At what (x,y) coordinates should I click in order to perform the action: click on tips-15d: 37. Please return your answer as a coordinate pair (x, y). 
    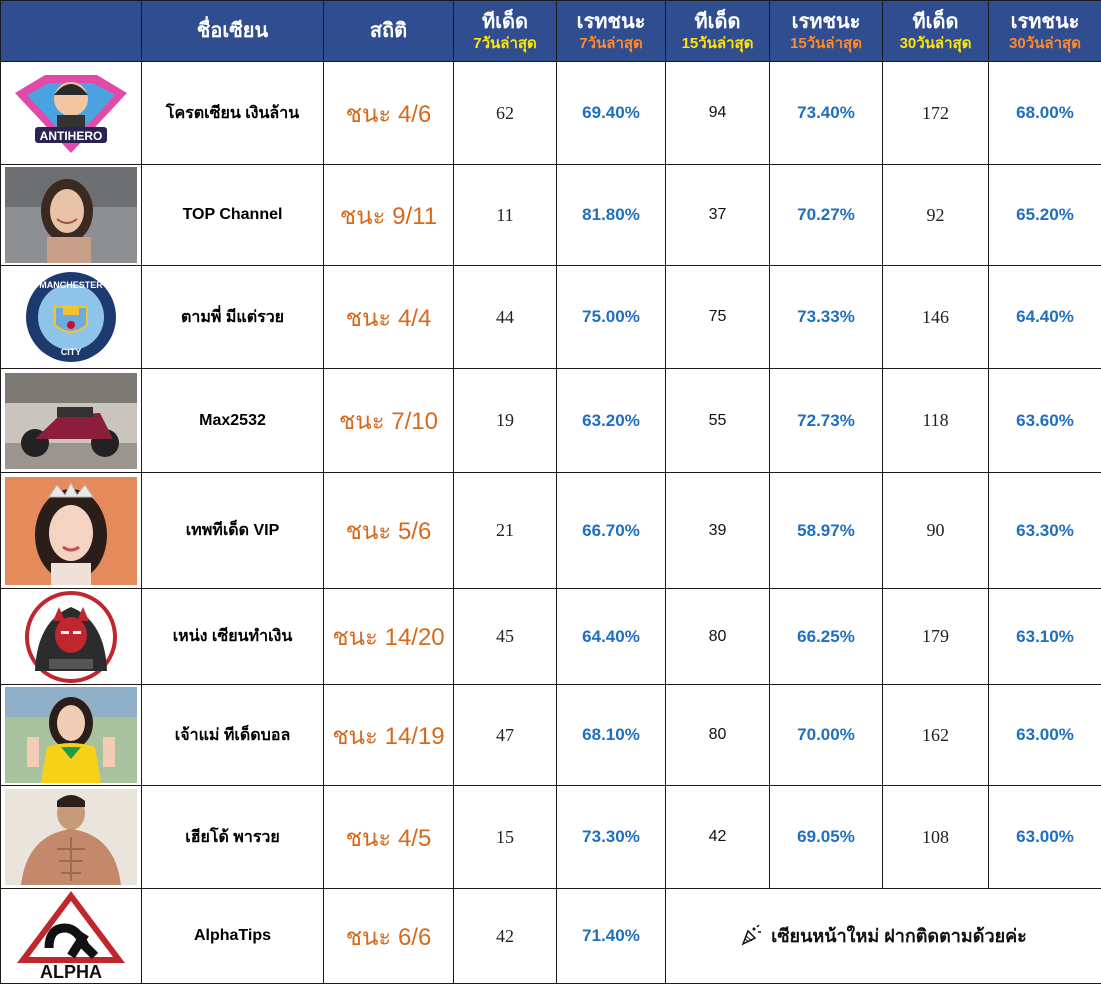
    Looking at the image, I should click on (717, 215).